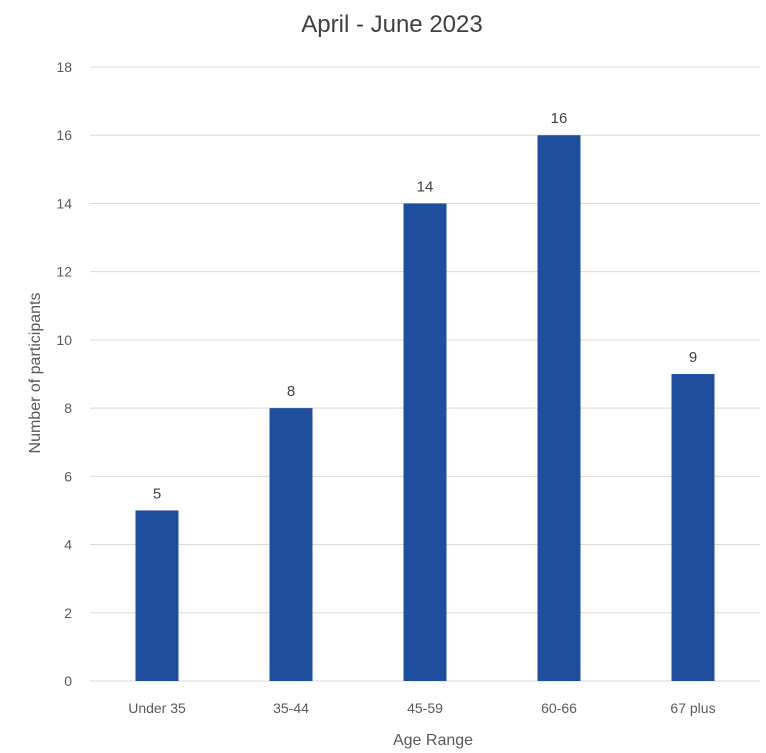 This screenshot has height=753, width=766. Describe the element at coordinates (64, 272) in the screenshot. I see `y-tick-label: 12` at that location.